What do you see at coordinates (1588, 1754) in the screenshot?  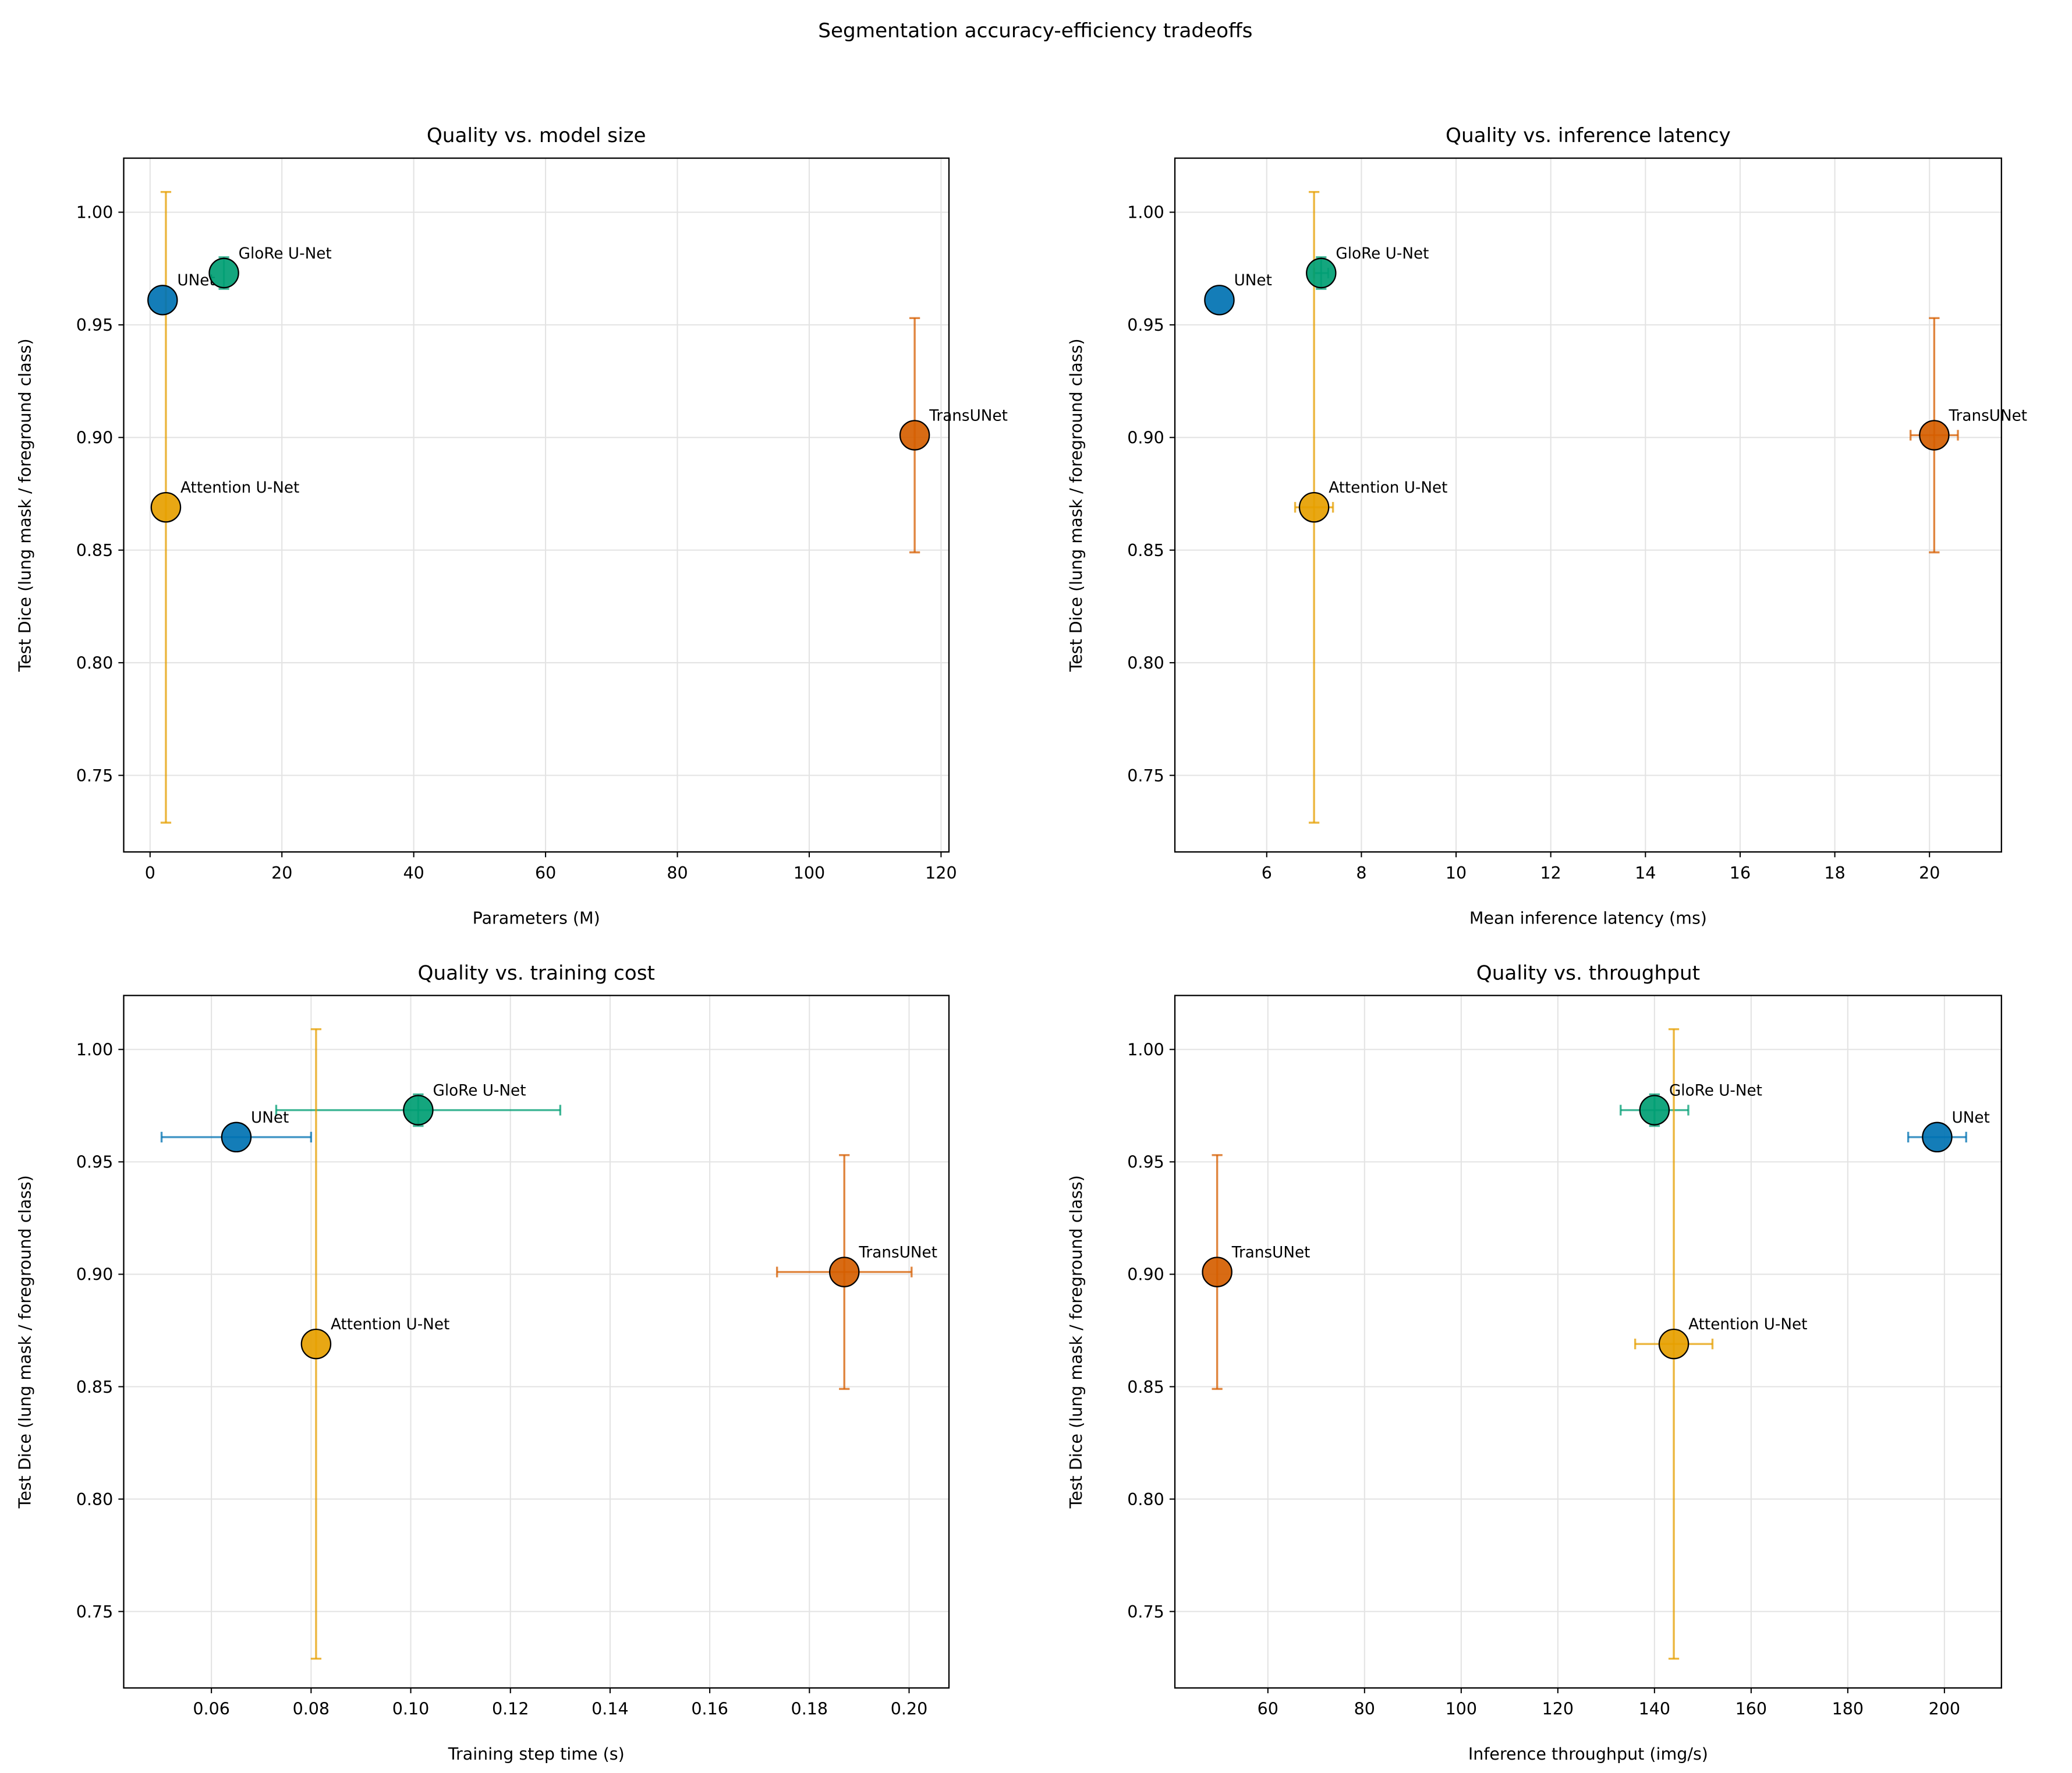 I see `x-axis-label: Inference throughput (img/s)` at bounding box center [1588, 1754].